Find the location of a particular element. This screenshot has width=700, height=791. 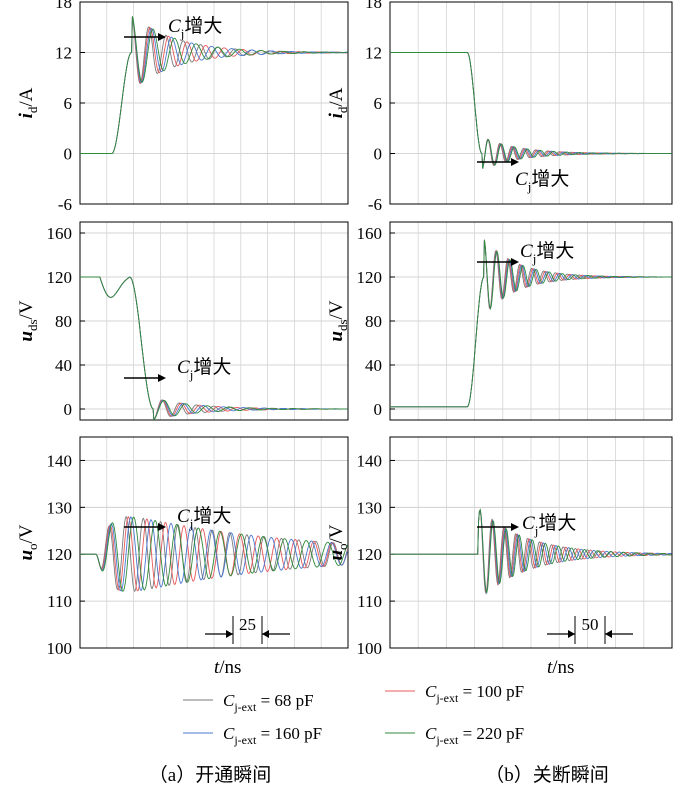

legend-label: Cj-ext = 100 pF is located at coordinates (474, 693).